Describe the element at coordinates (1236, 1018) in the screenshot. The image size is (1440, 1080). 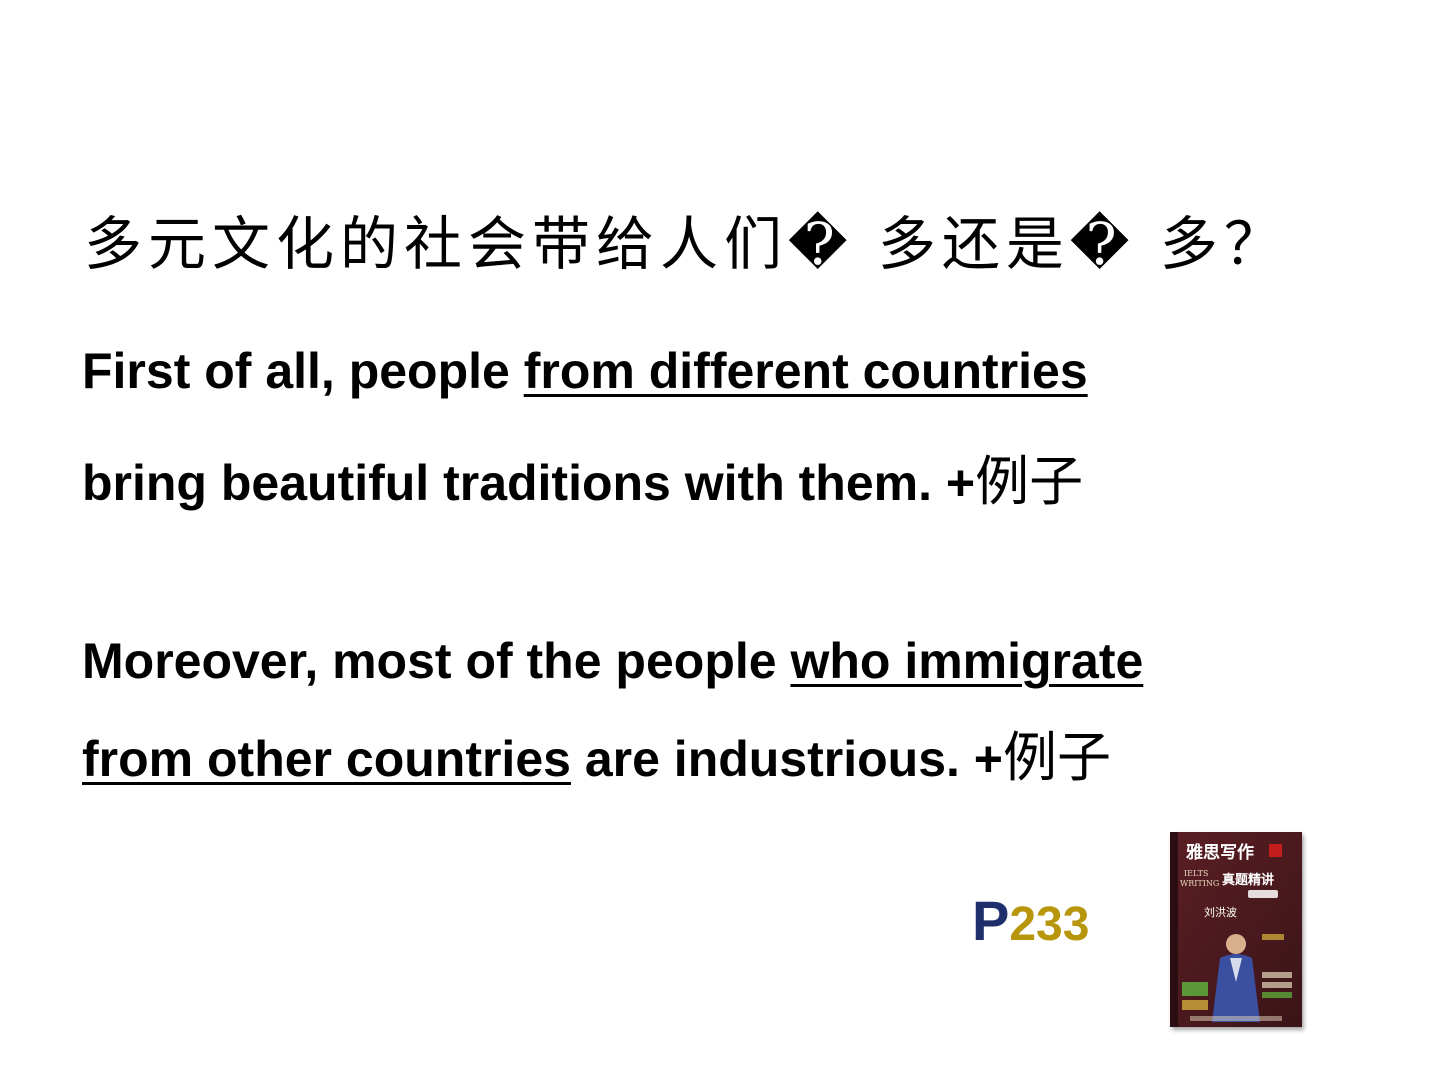
I see `book-publisher-line` at that location.